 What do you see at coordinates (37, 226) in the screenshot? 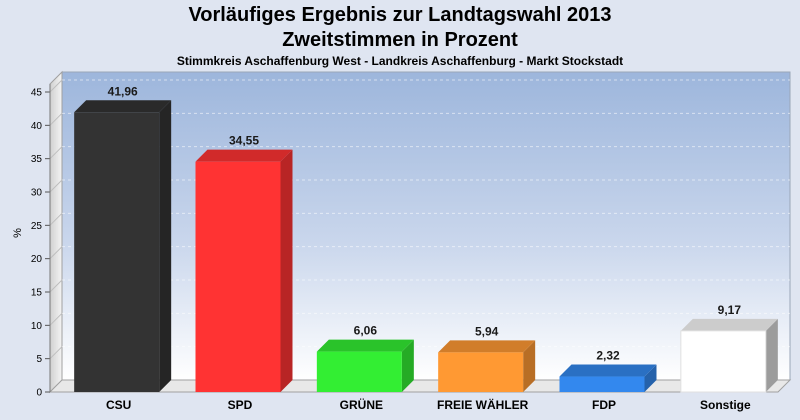
I see `y-tick-label: 25` at bounding box center [37, 226].